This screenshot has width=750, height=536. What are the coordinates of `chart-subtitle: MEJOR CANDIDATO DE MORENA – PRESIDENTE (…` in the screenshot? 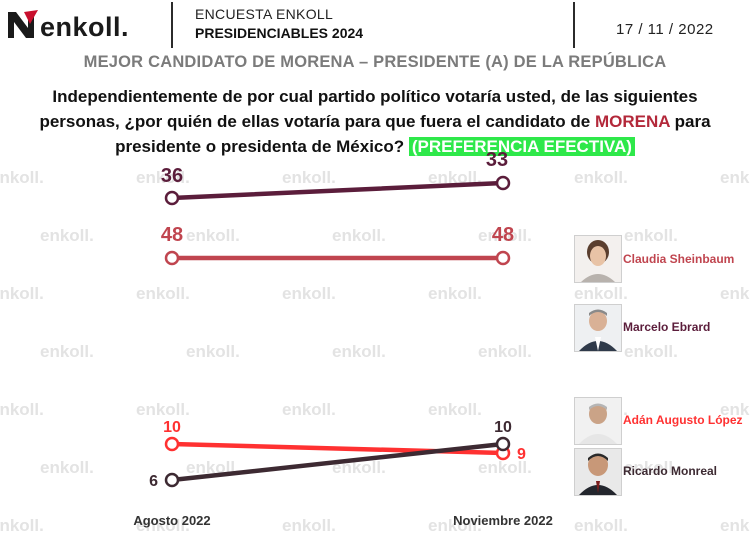 It's located at (375, 62).